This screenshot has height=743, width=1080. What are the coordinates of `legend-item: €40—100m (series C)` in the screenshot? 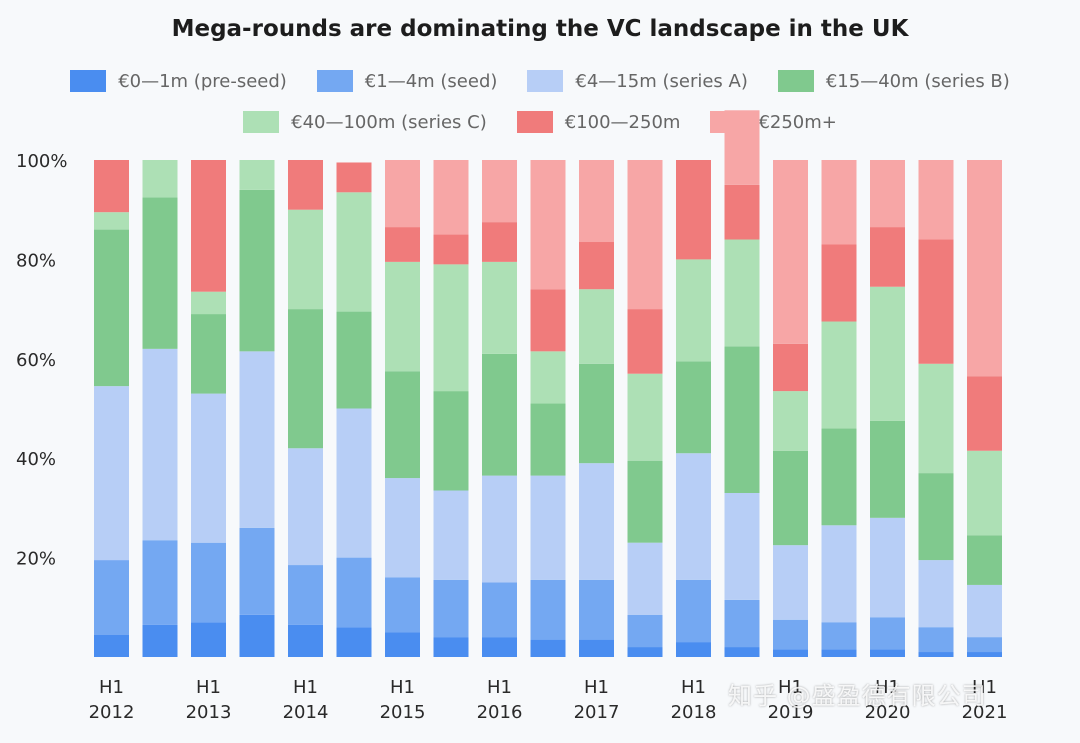 It's located at (365, 122).